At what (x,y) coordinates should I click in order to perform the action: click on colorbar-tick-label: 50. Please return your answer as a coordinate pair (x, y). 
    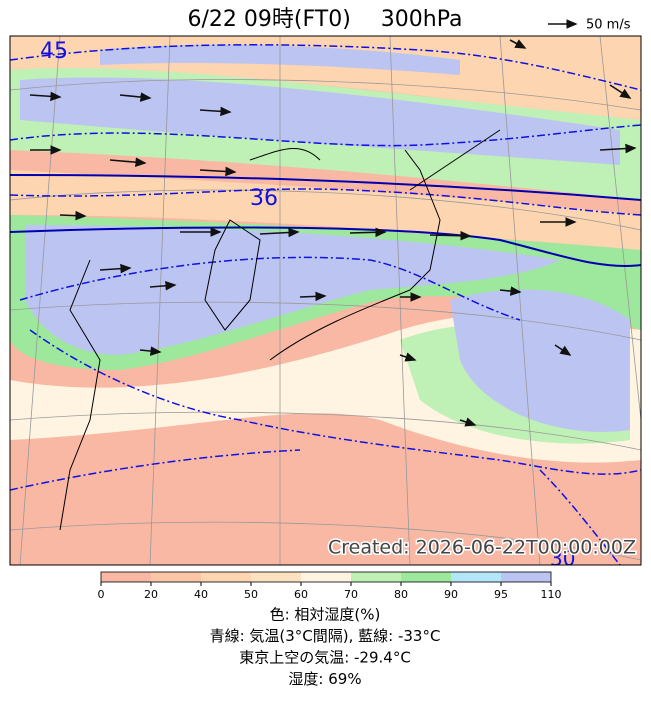
    Looking at the image, I should click on (251, 594).